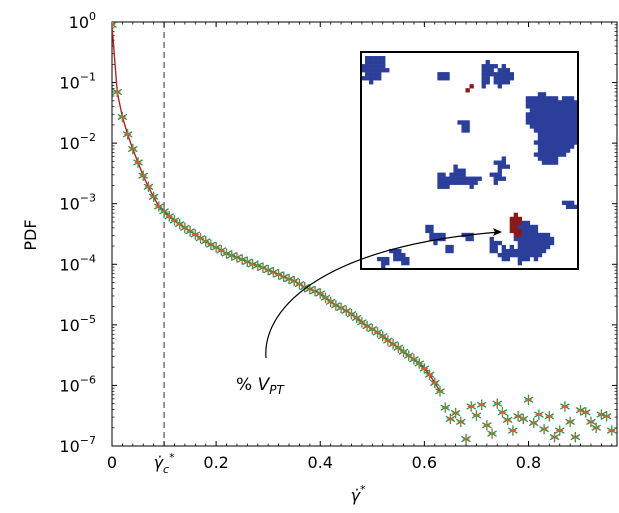  Describe the element at coordinates (528, 462) in the screenshot. I see `x-tick-label: 0.8` at that location.